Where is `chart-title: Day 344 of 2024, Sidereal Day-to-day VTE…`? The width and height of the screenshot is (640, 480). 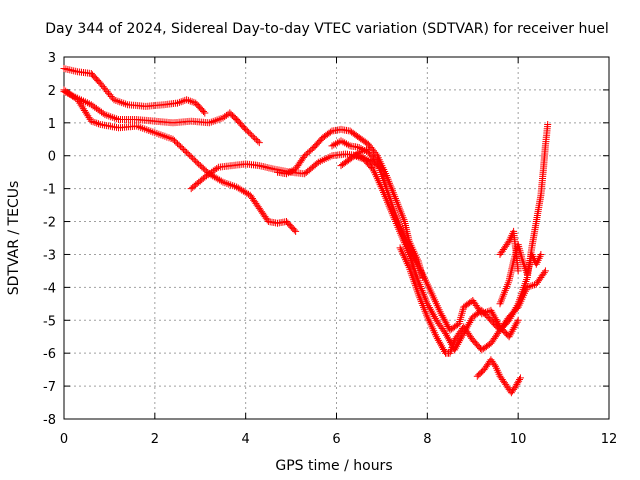 chart-title: Day 344 of 2024, Sidereal Day-to-day VTE… is located at coordinates (326, 29).